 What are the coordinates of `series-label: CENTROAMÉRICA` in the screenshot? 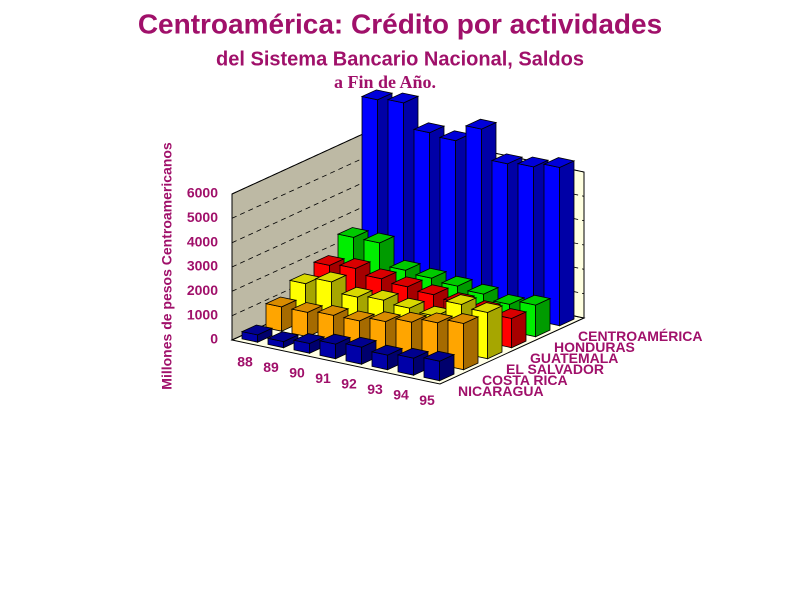 It's located at (640, 336).